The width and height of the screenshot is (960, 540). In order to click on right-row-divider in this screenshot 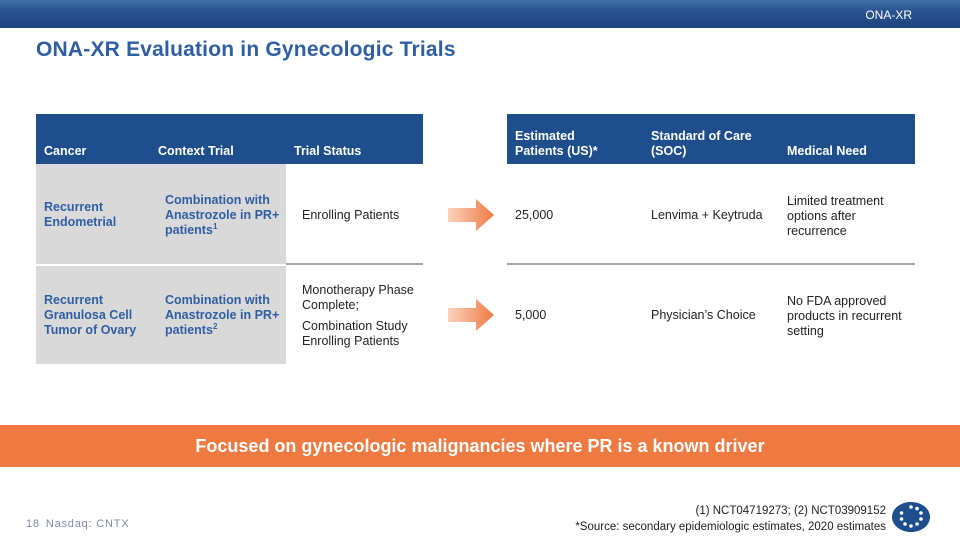, I will do `click(711, 264)`.